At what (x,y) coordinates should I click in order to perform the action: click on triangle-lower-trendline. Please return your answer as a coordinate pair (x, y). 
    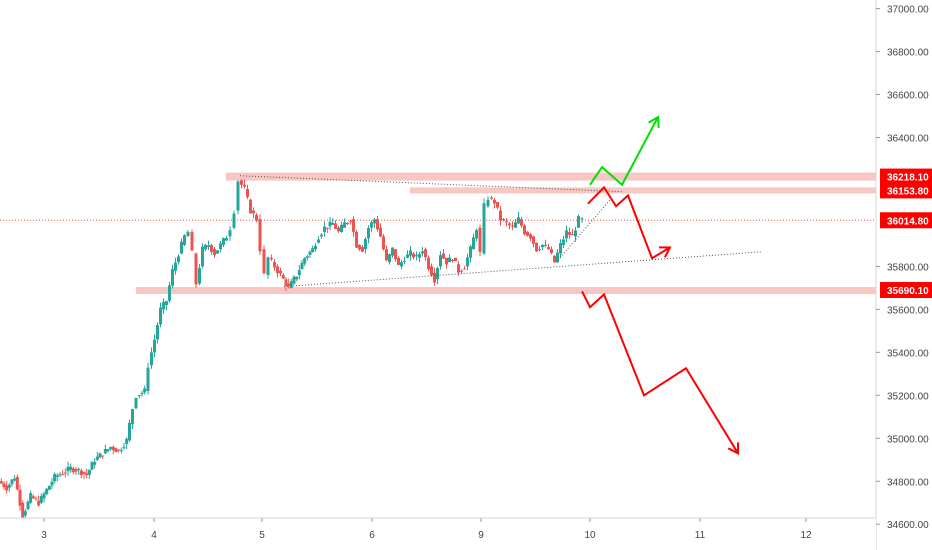
    Looking at the image, I should click on (523, 269).